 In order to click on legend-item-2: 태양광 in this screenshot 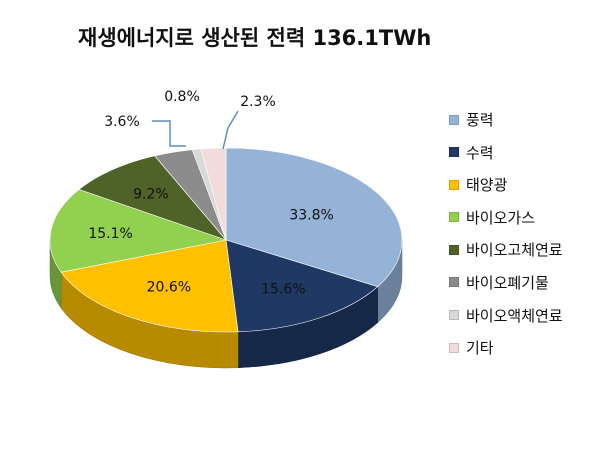, I will do `click(506, 184)`.